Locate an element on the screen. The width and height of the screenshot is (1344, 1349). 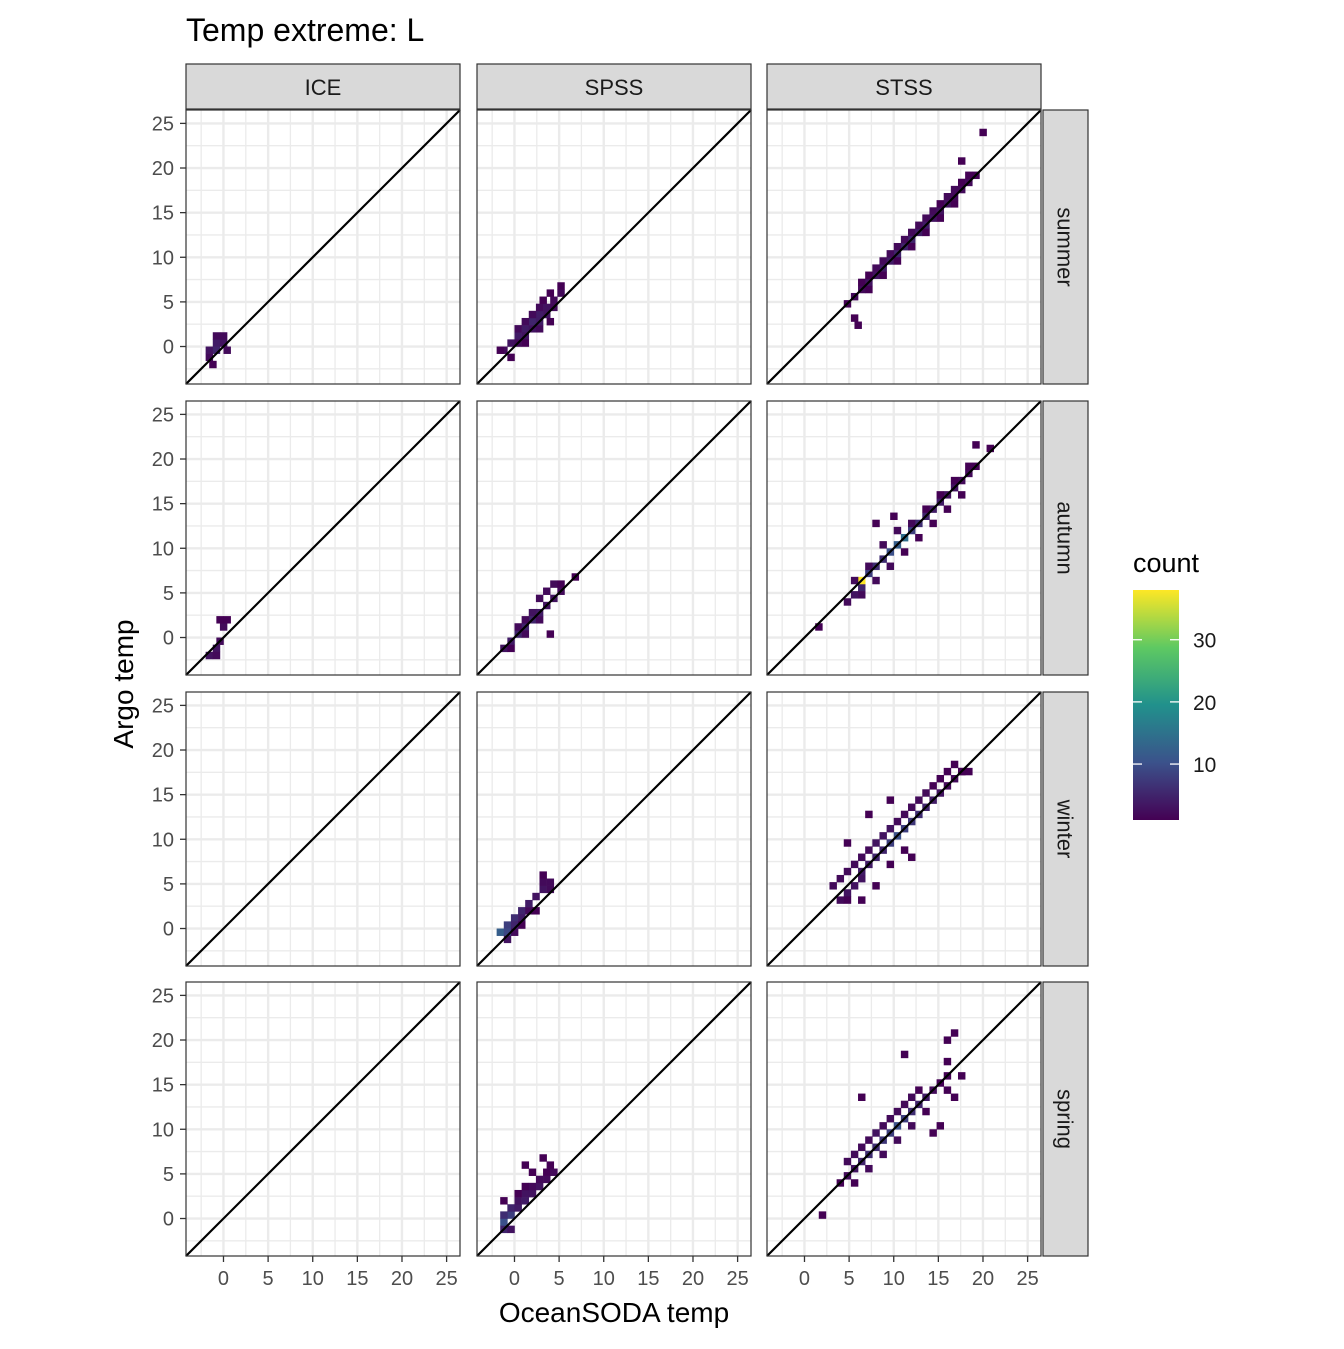
x-tick-label: 5 is located at coordinates (268, 1279).